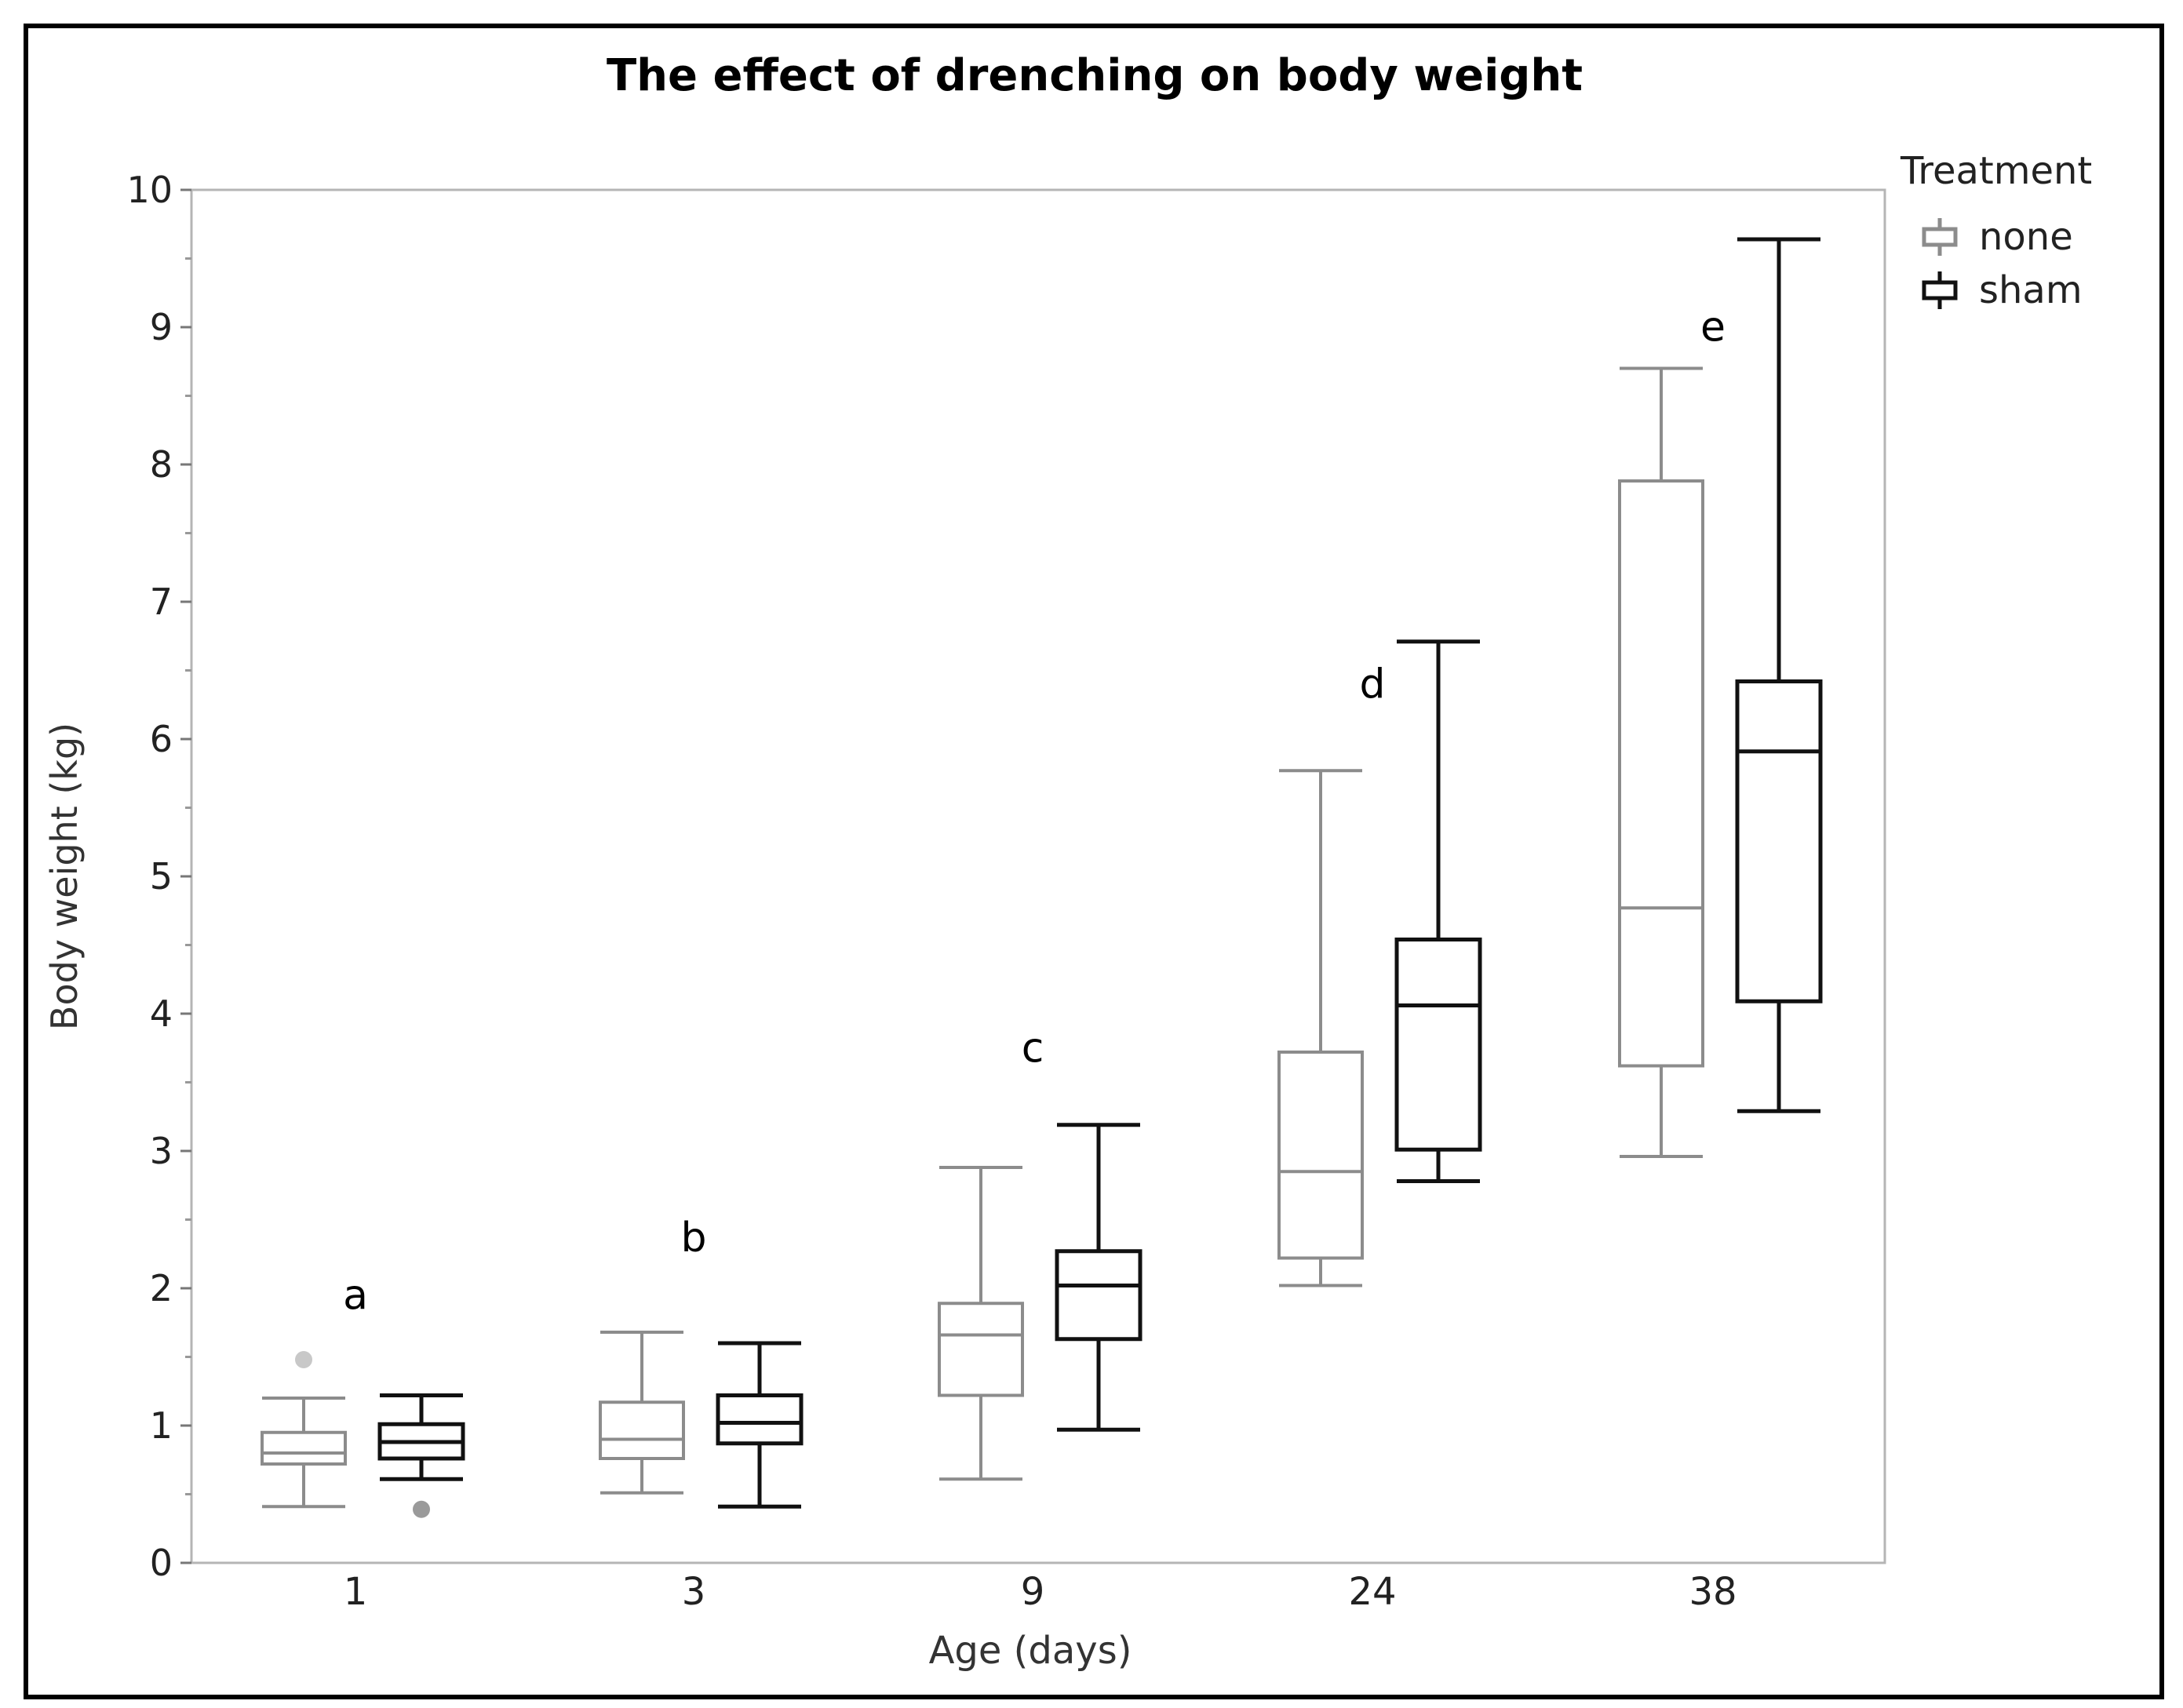 This screenshot has height=1708, width=2183. I want to click on y-tick-label: 0, so click(161, 1563).